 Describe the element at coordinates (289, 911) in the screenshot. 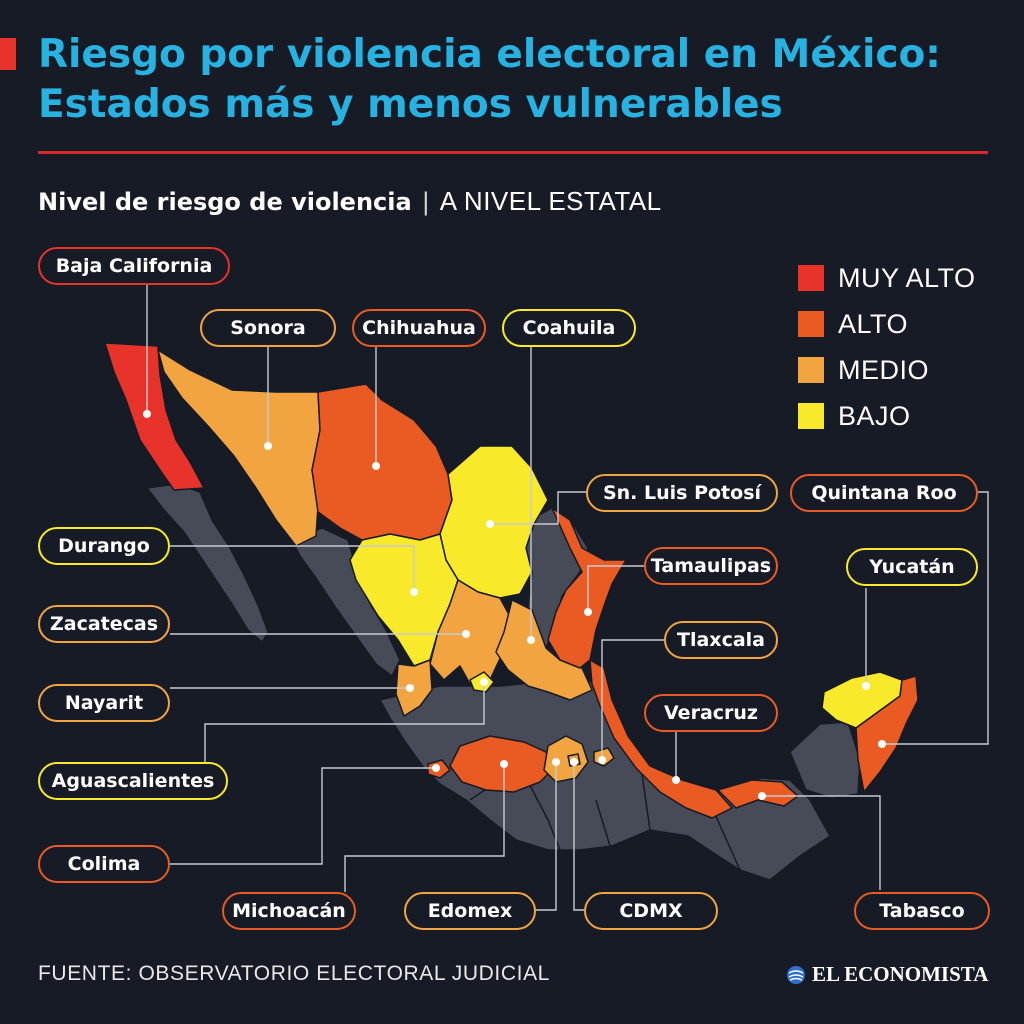

I see `label-michoacan: Michoacán` at that location.